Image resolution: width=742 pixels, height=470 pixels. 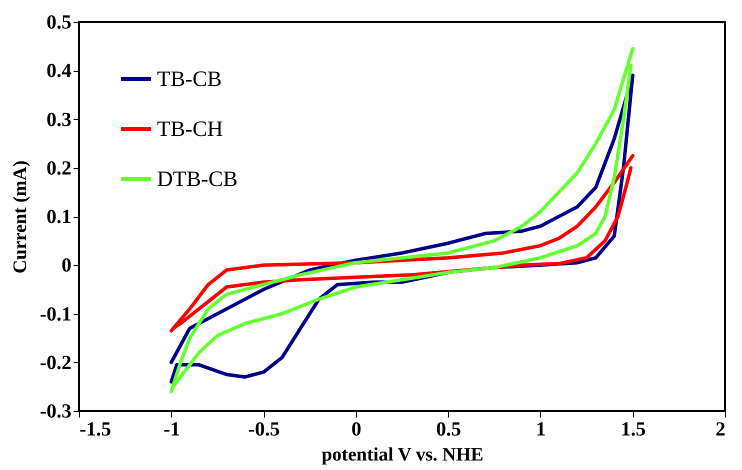 I want to click on y-tick-label: 0.4, so click(x=59, y=71).